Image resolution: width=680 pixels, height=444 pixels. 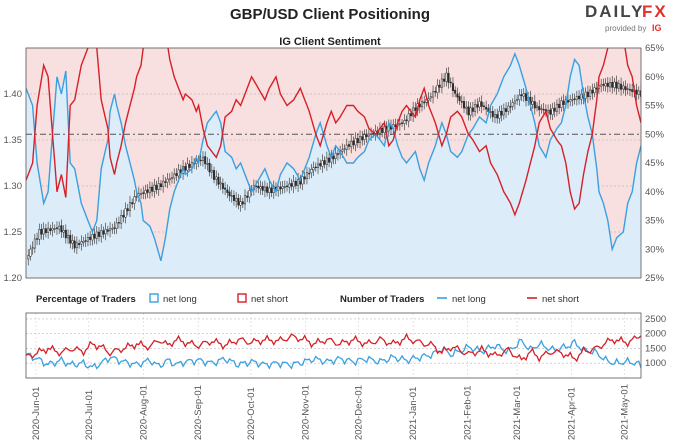 What do you see at coordinates (469, 299) in the screenshot?
I see `legend-num-long-label: net long` at bounding box center [469, 299].